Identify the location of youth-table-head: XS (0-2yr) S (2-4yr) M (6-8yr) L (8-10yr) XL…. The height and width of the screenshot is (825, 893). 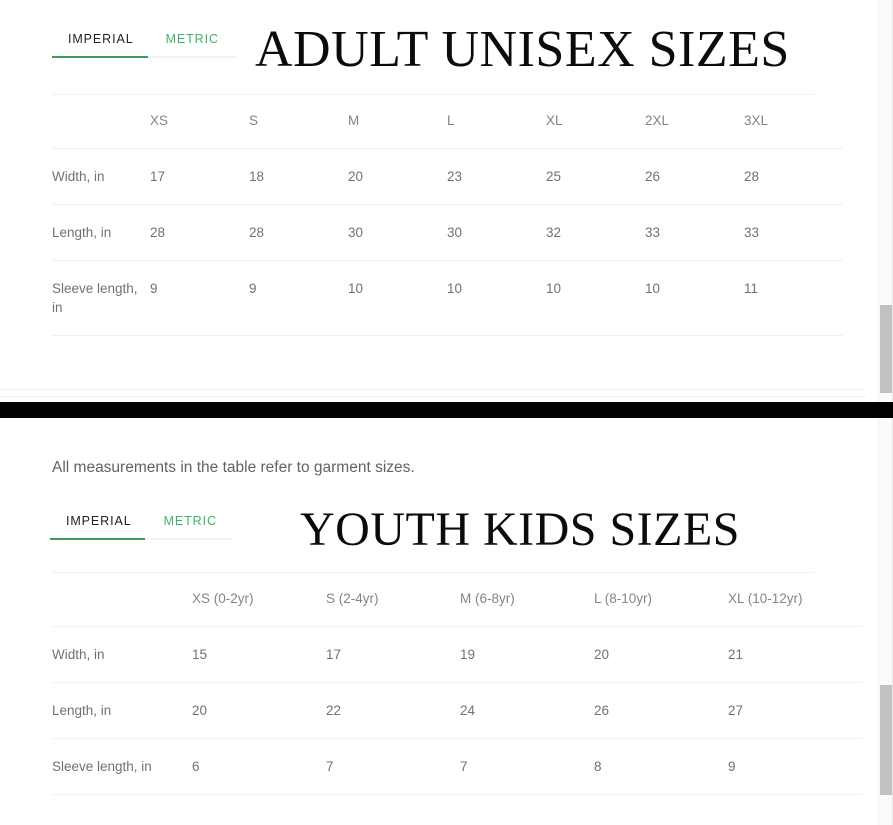
(457, 600).